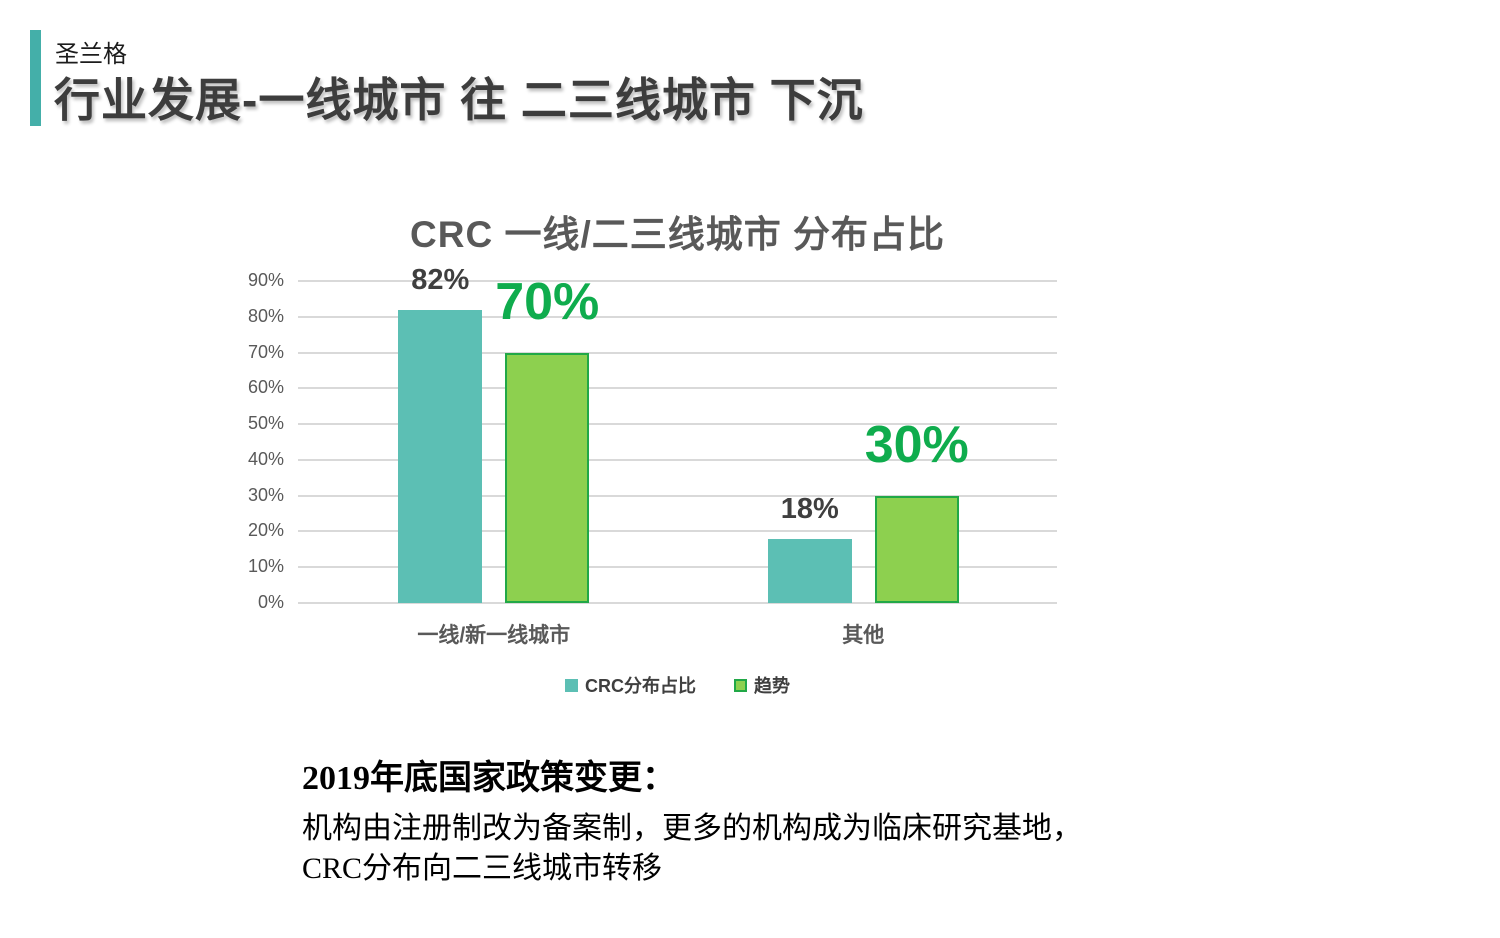  I want to click on legend-item-CRC分布占比: CRC分布占比, so click(630, 685).